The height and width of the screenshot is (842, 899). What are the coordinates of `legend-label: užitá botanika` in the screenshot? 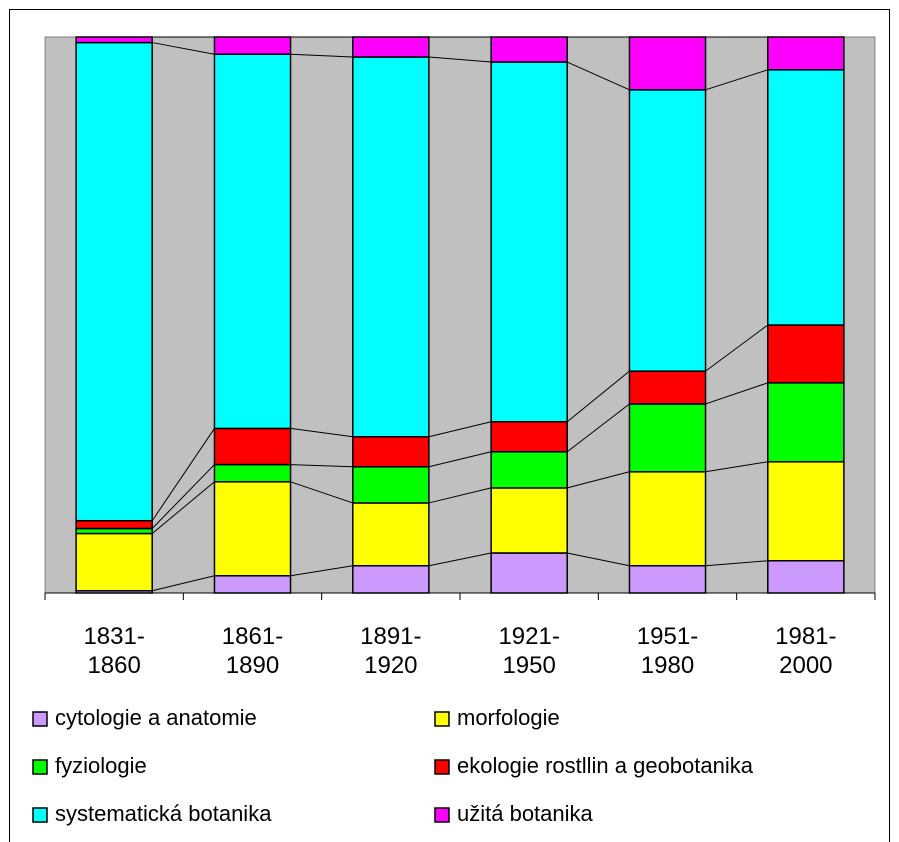 It's located at (525, 813).